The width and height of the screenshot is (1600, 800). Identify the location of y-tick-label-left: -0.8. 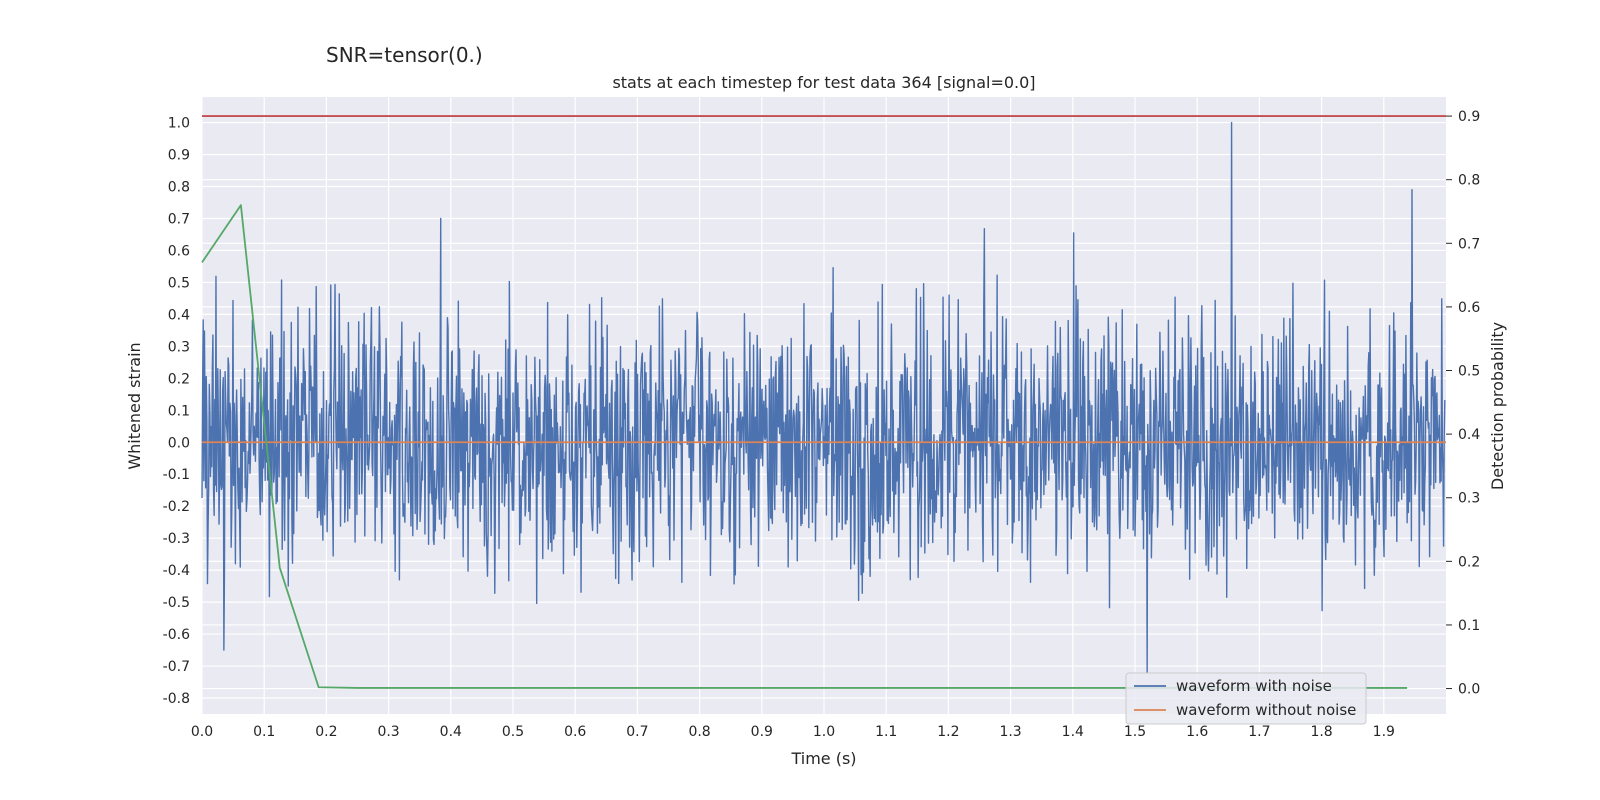
(176, 699).